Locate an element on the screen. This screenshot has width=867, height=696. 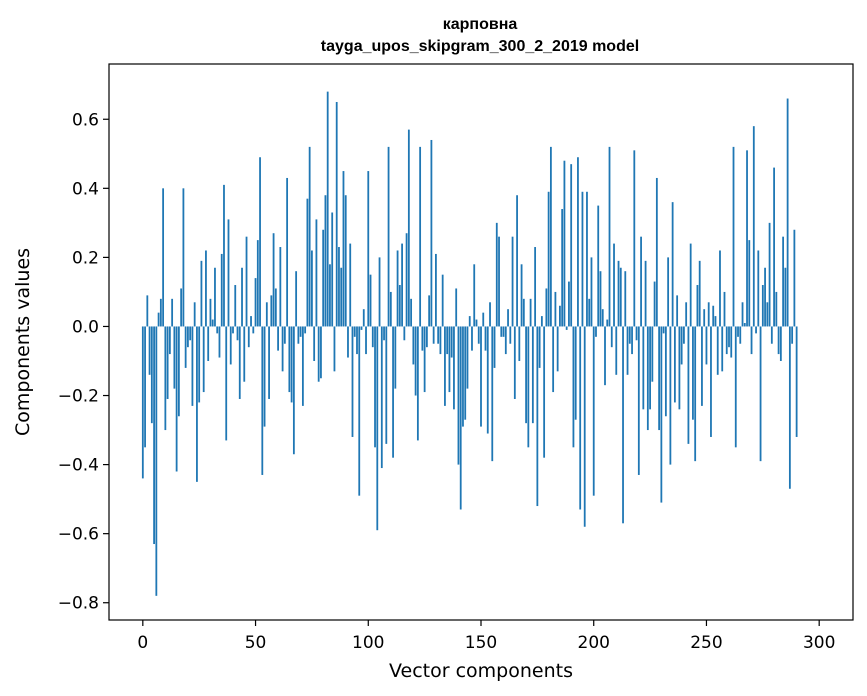
x-tick-label: 0 is located at coordinates (142, 643).